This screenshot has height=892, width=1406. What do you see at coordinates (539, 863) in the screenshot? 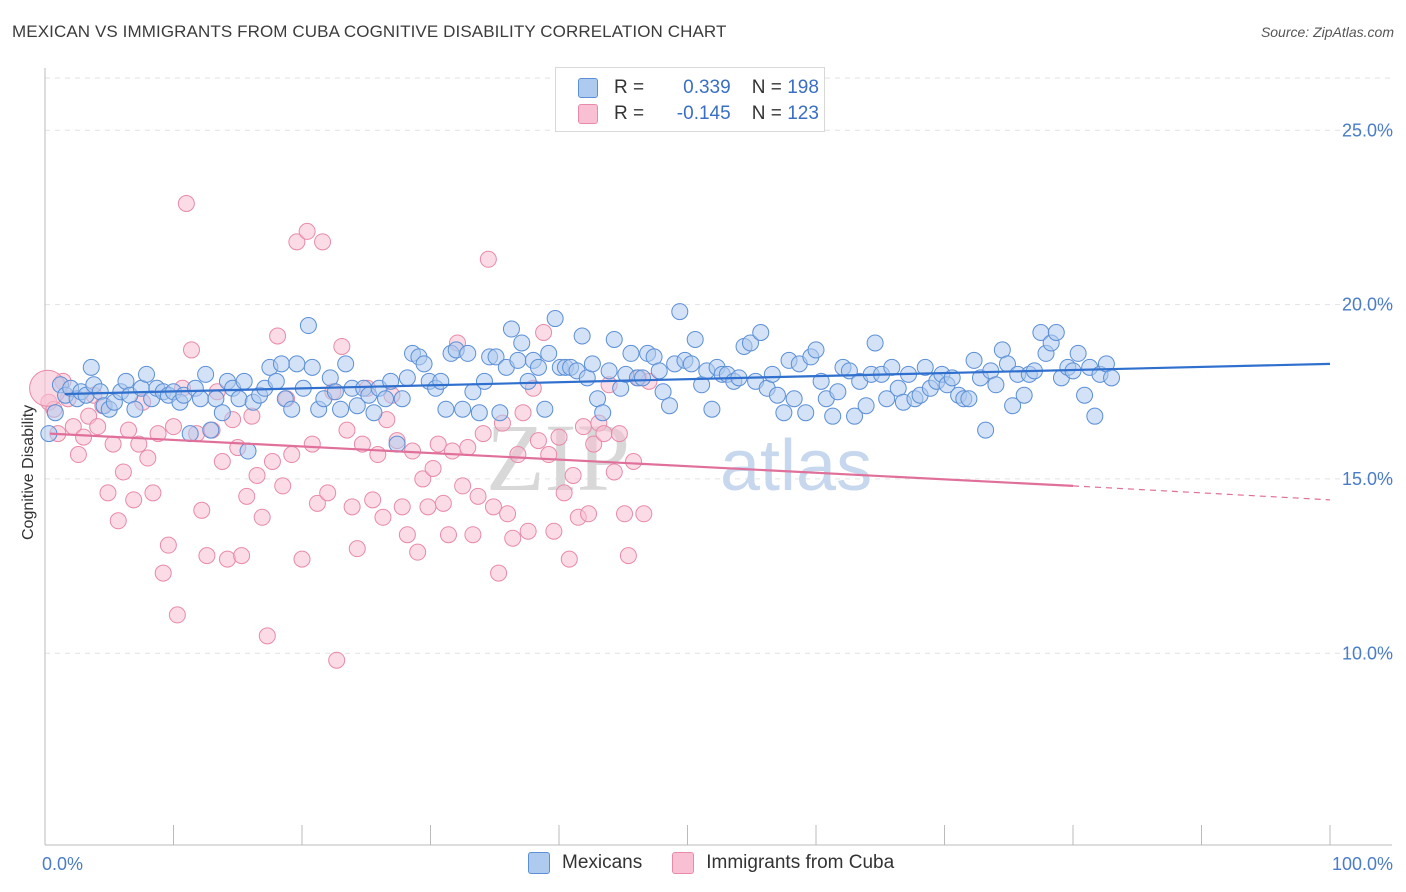
I see `legend-swatch-mexicans` at bounding box center [539, 863].